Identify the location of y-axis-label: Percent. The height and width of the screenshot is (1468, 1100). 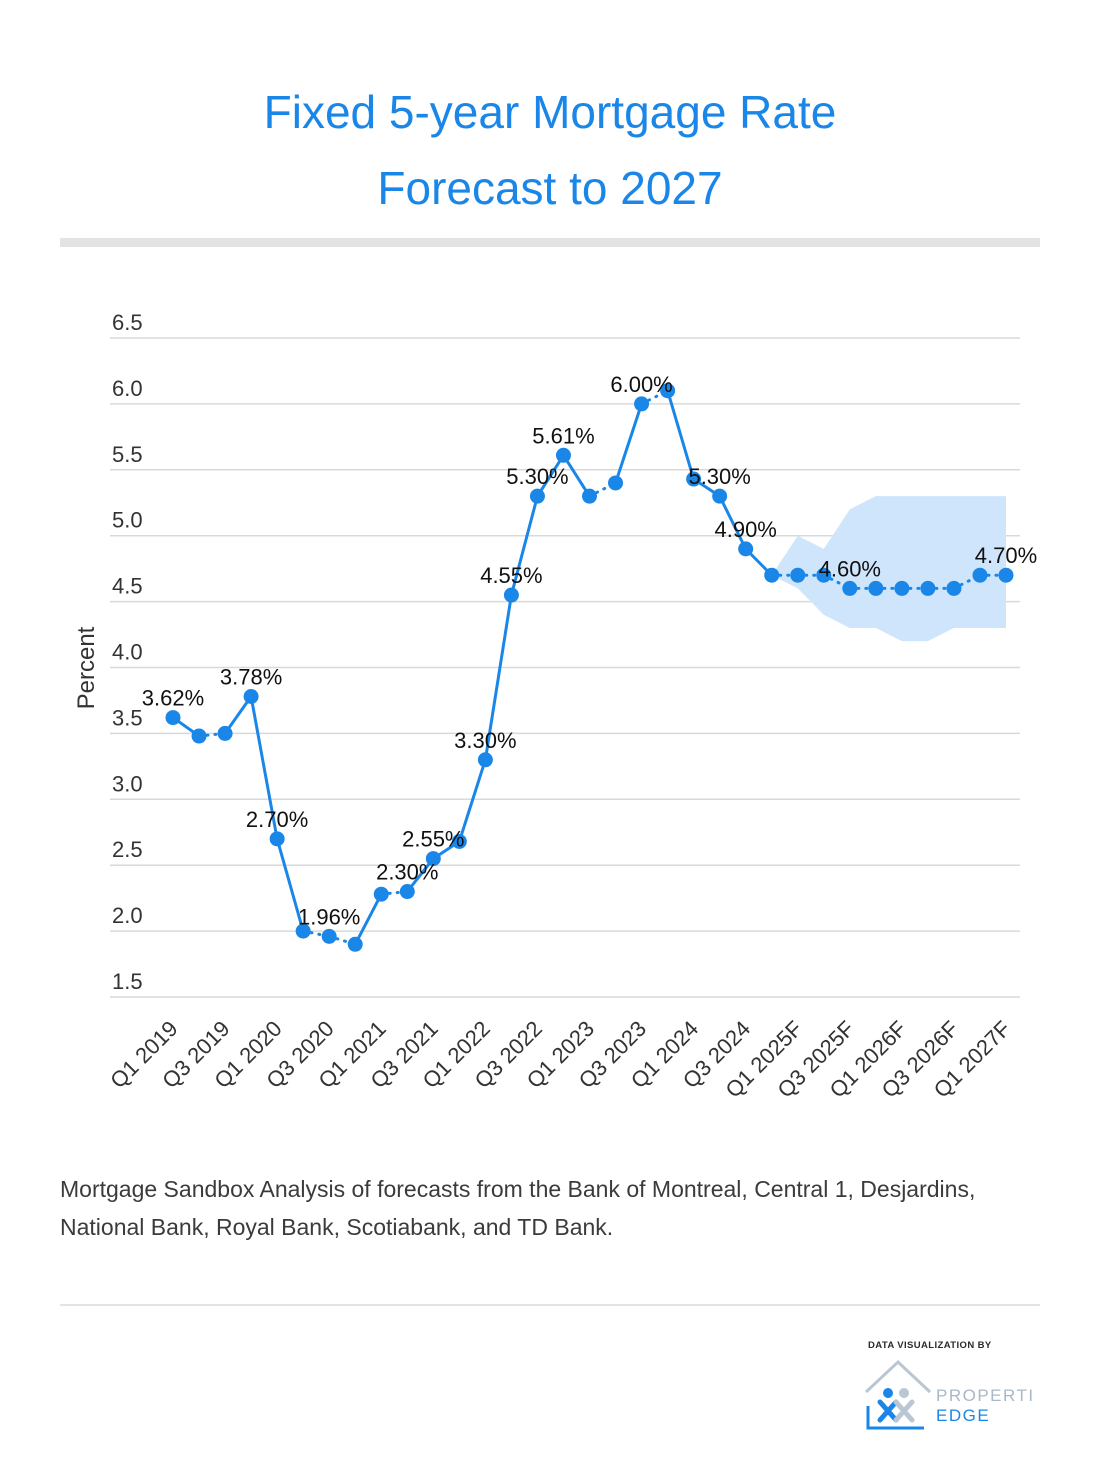
(86, 667).